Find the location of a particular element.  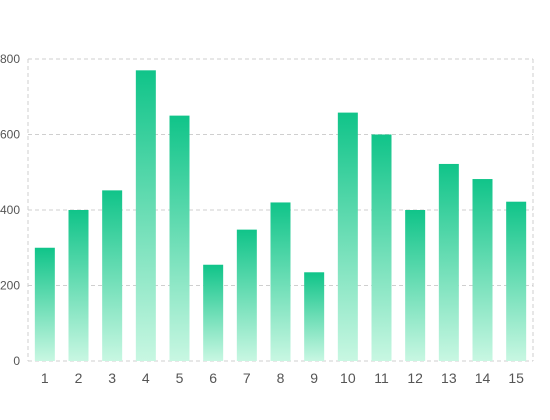

x-tick-label: 14 is located at coordinates (483, 378).